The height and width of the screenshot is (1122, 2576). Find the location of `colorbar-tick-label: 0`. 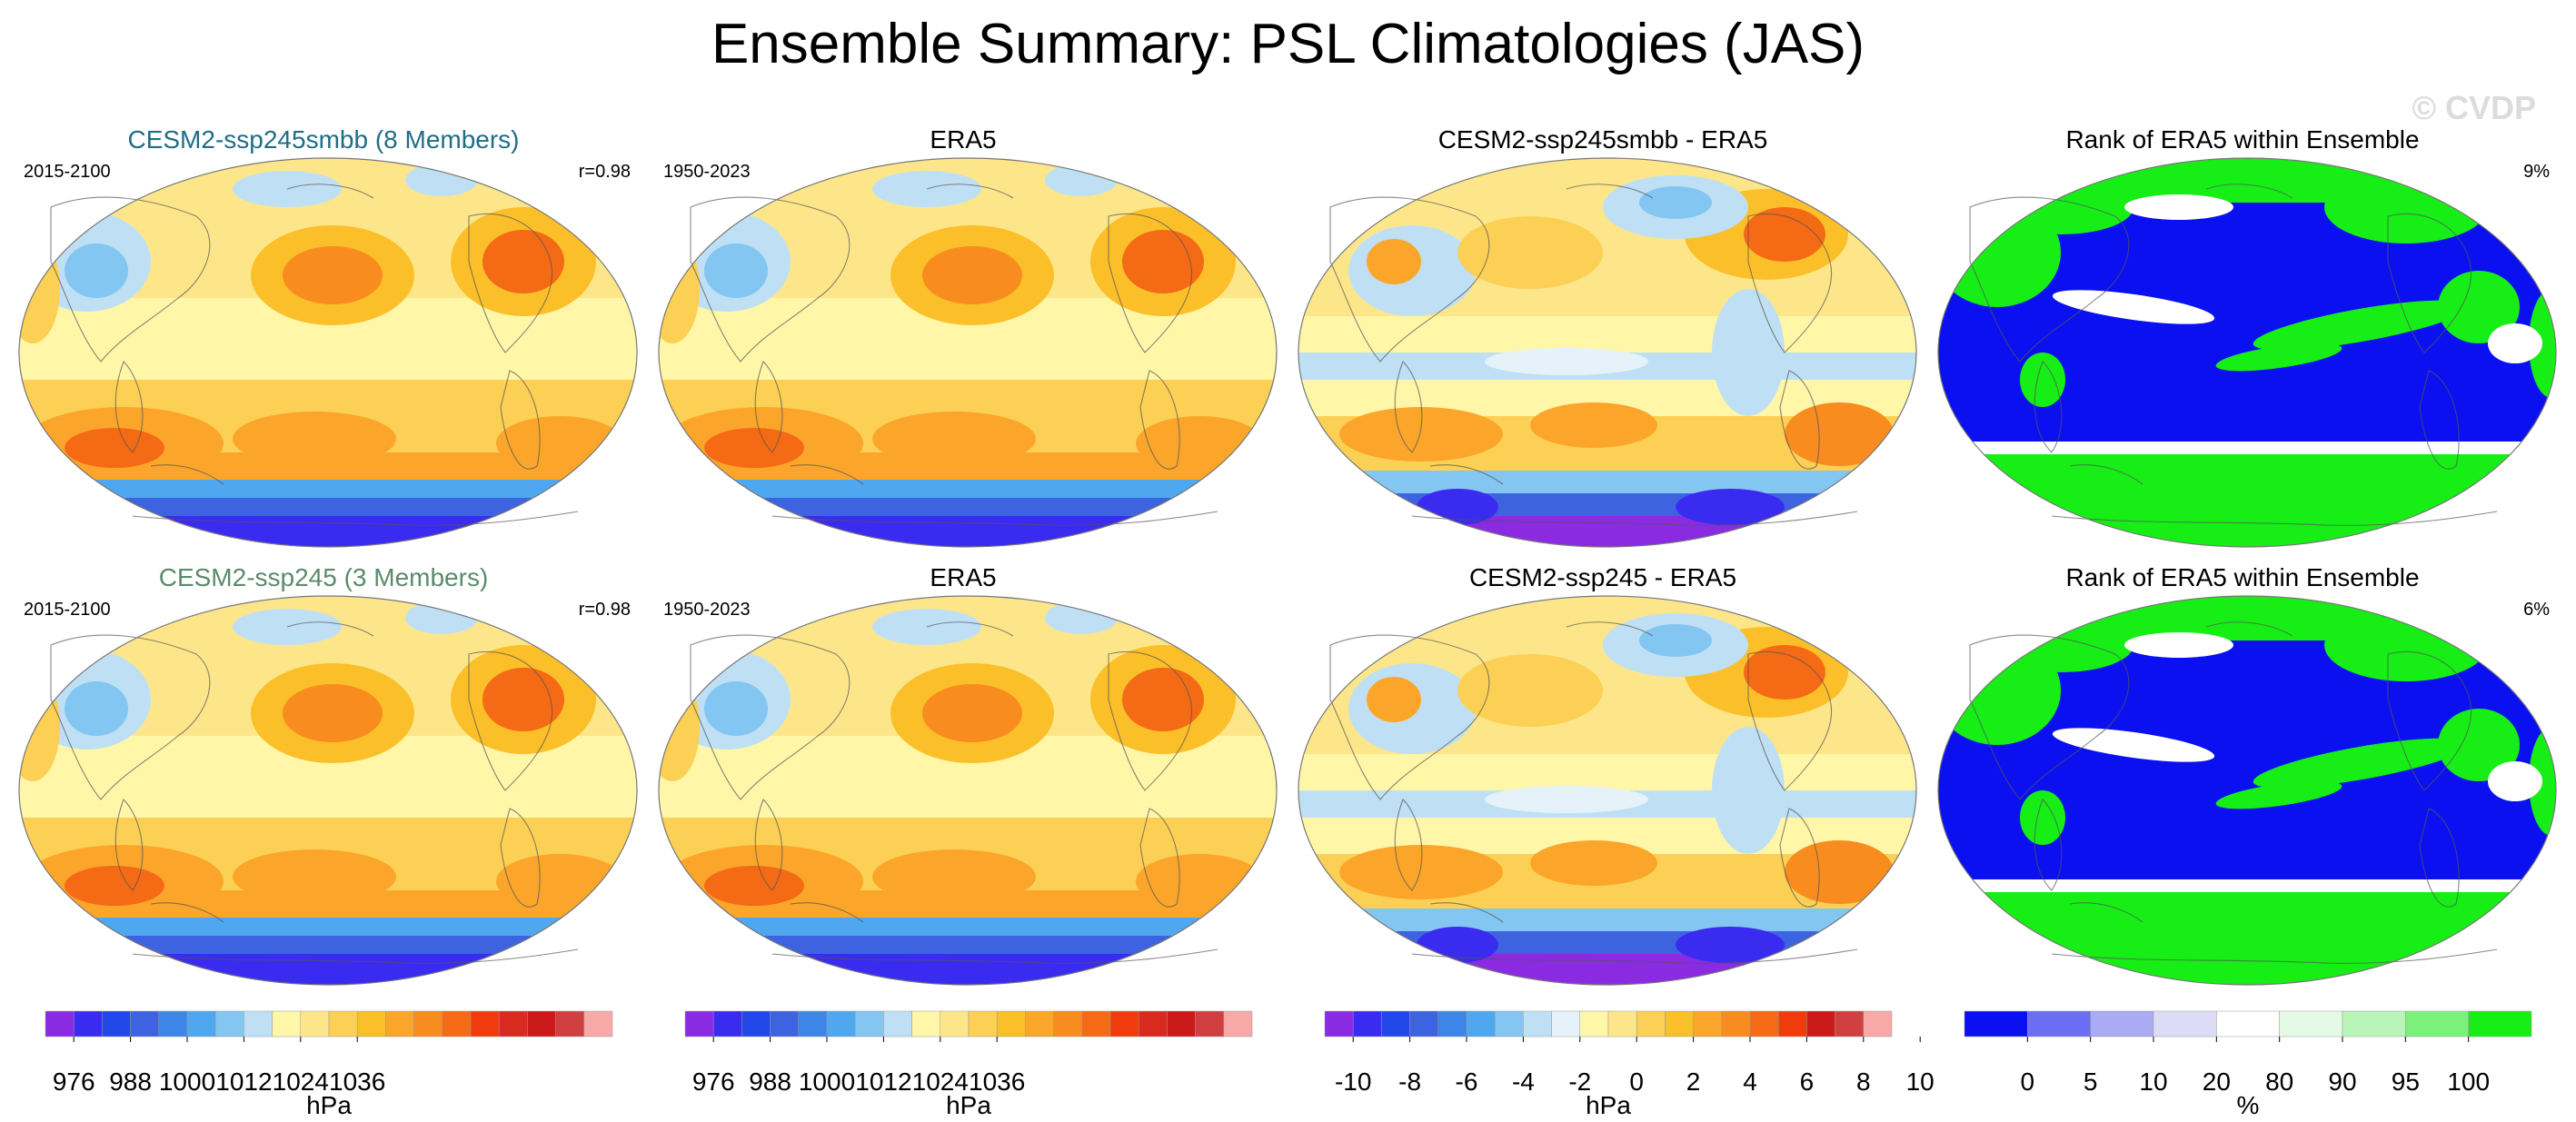

colorbar-tick-label: 0 is located at coordinates (2027, 1081).